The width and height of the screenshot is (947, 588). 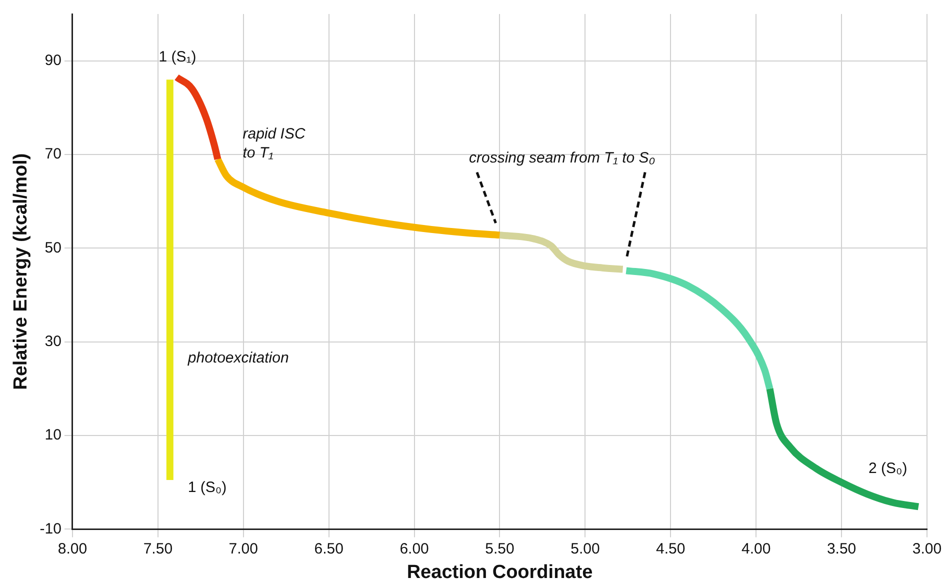 What do you see at coordinates (243, 549) in the screenshot?
I see `x-tick-label: 7.00` at bounding box center [243, 549].